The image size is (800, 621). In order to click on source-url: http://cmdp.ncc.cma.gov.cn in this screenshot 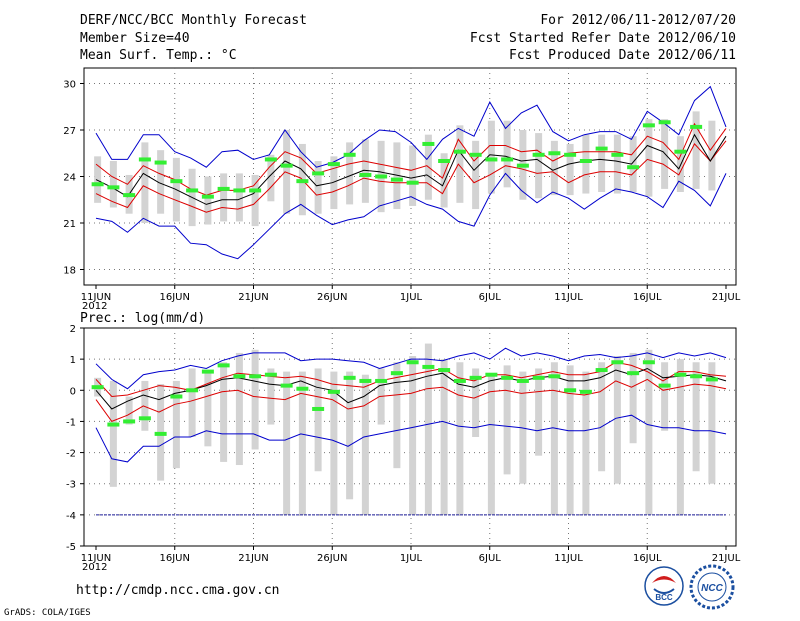, I will do `click(178, 590)`.